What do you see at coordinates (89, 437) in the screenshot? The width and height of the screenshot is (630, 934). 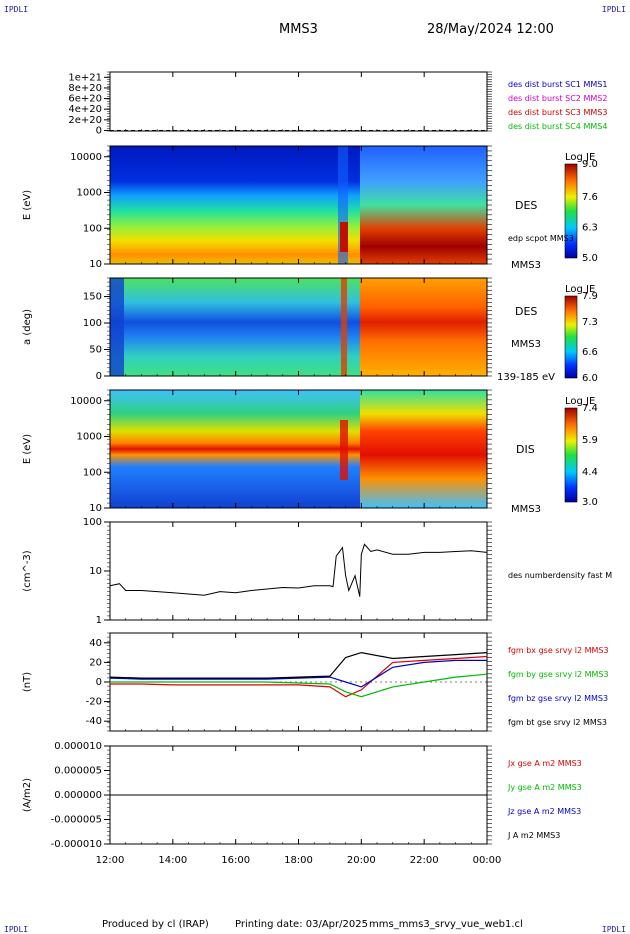 I see `dis-energy-y-tick-label: 1000` at bounding box center [89, 437].